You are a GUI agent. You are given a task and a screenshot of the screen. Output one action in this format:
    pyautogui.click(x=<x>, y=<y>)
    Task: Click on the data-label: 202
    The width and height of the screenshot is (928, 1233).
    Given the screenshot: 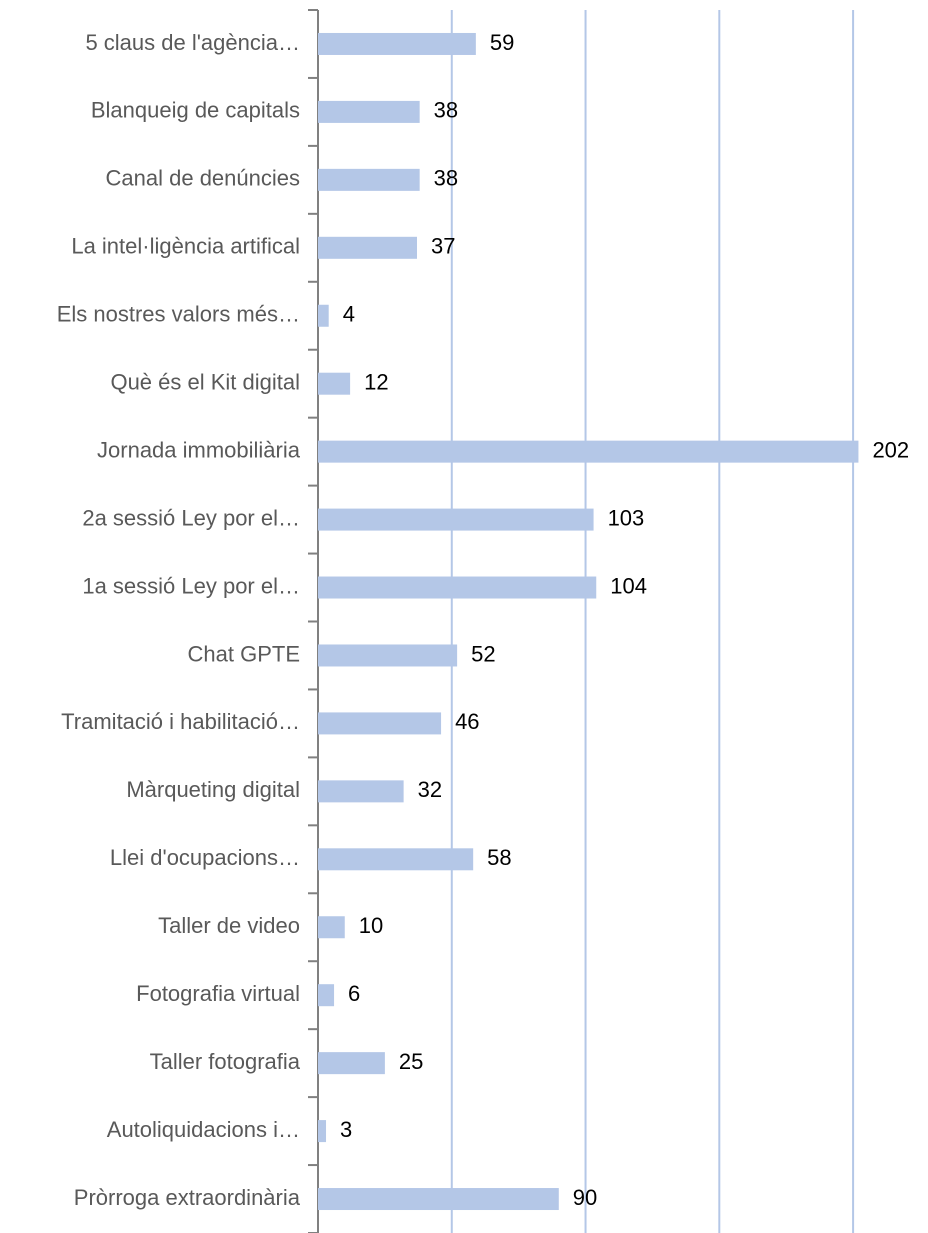 What is the action you would take?
    pyautogui.click(x=890, y=449)
    